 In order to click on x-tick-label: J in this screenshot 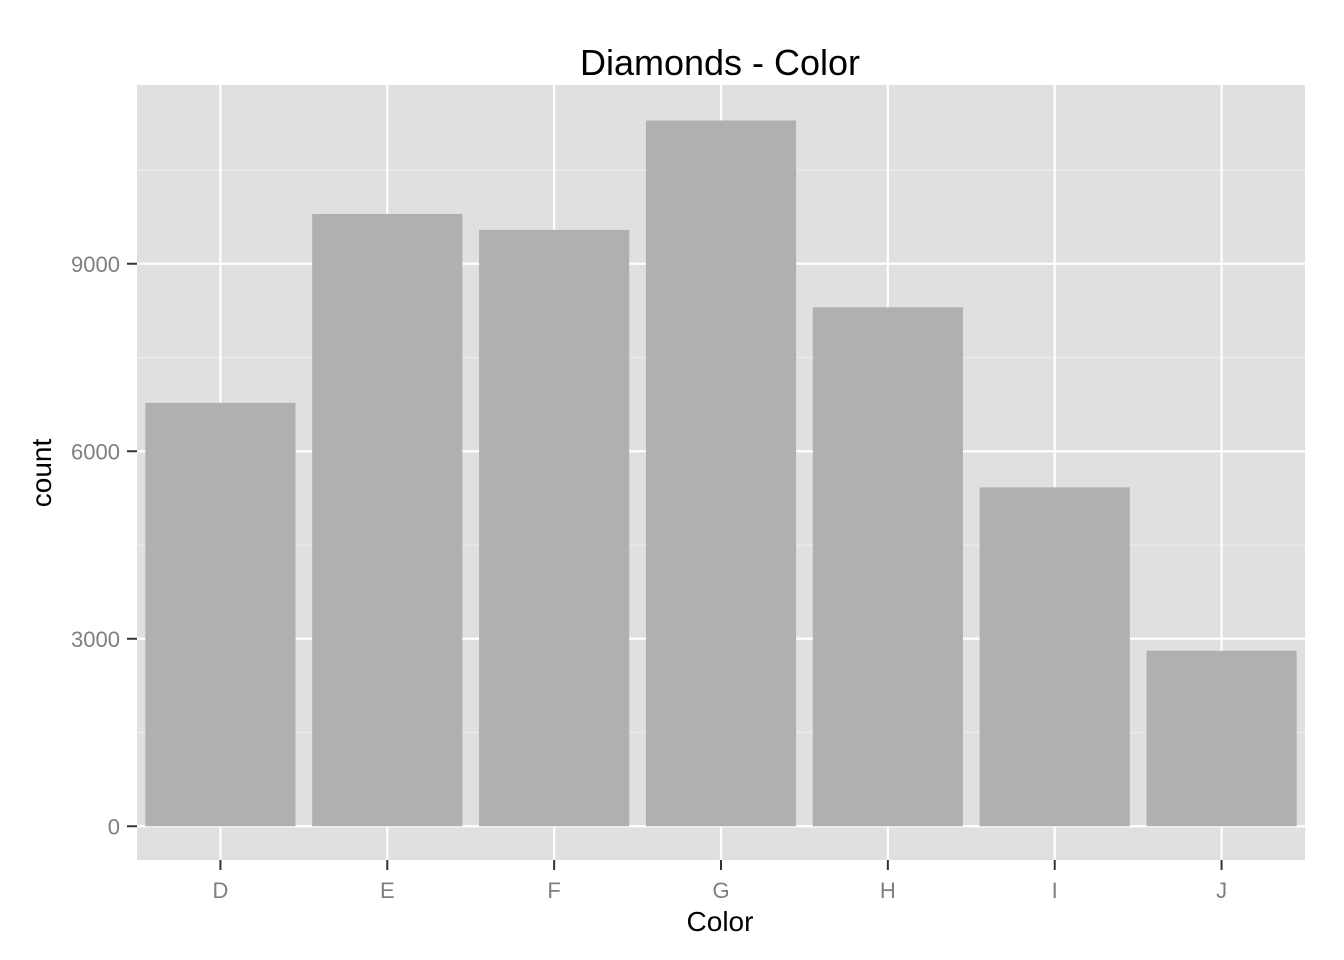, I will do `click(1221, 890)`.